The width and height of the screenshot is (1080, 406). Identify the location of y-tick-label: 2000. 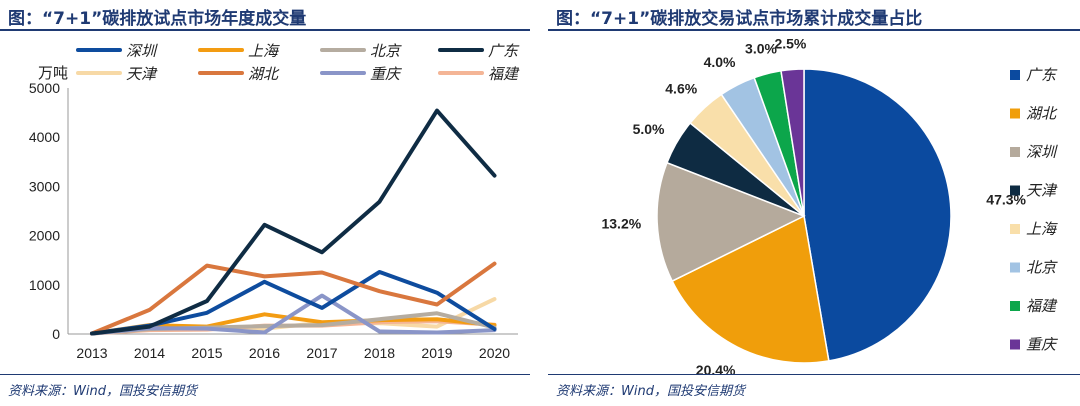
(44, 236).